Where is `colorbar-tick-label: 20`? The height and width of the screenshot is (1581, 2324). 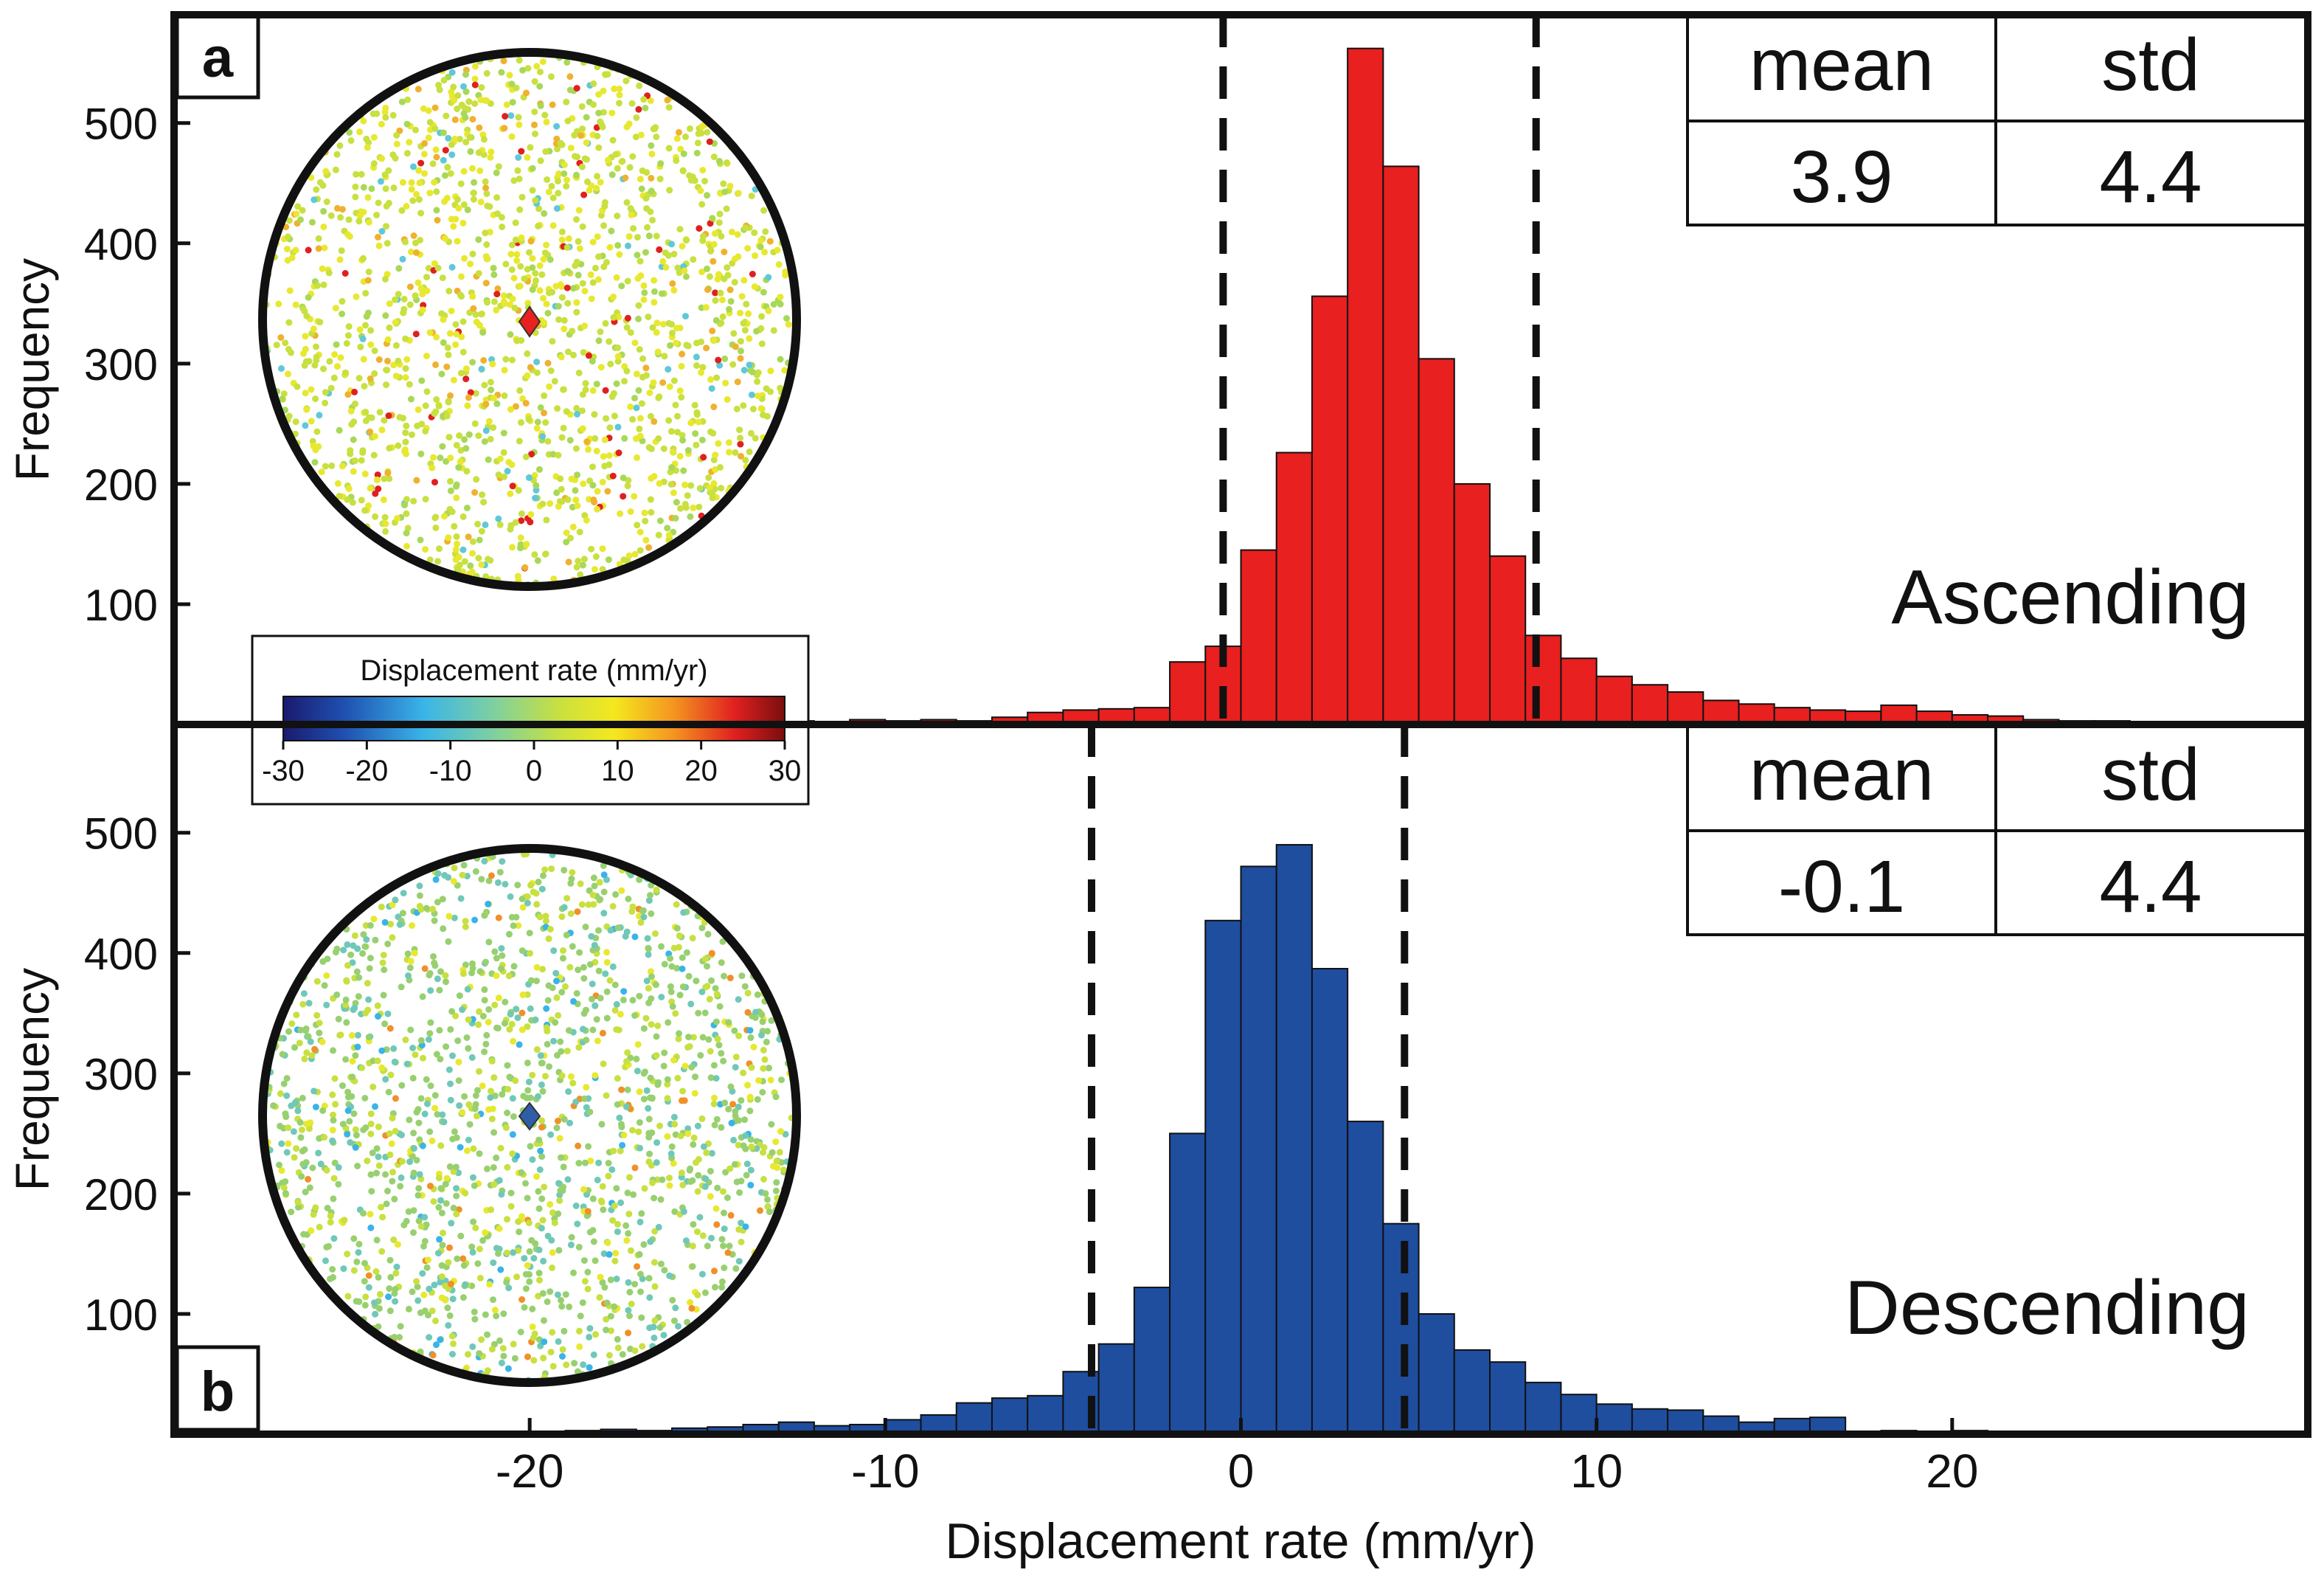
colorbar-tick-label: 20 is located at coordinates (701, 771).